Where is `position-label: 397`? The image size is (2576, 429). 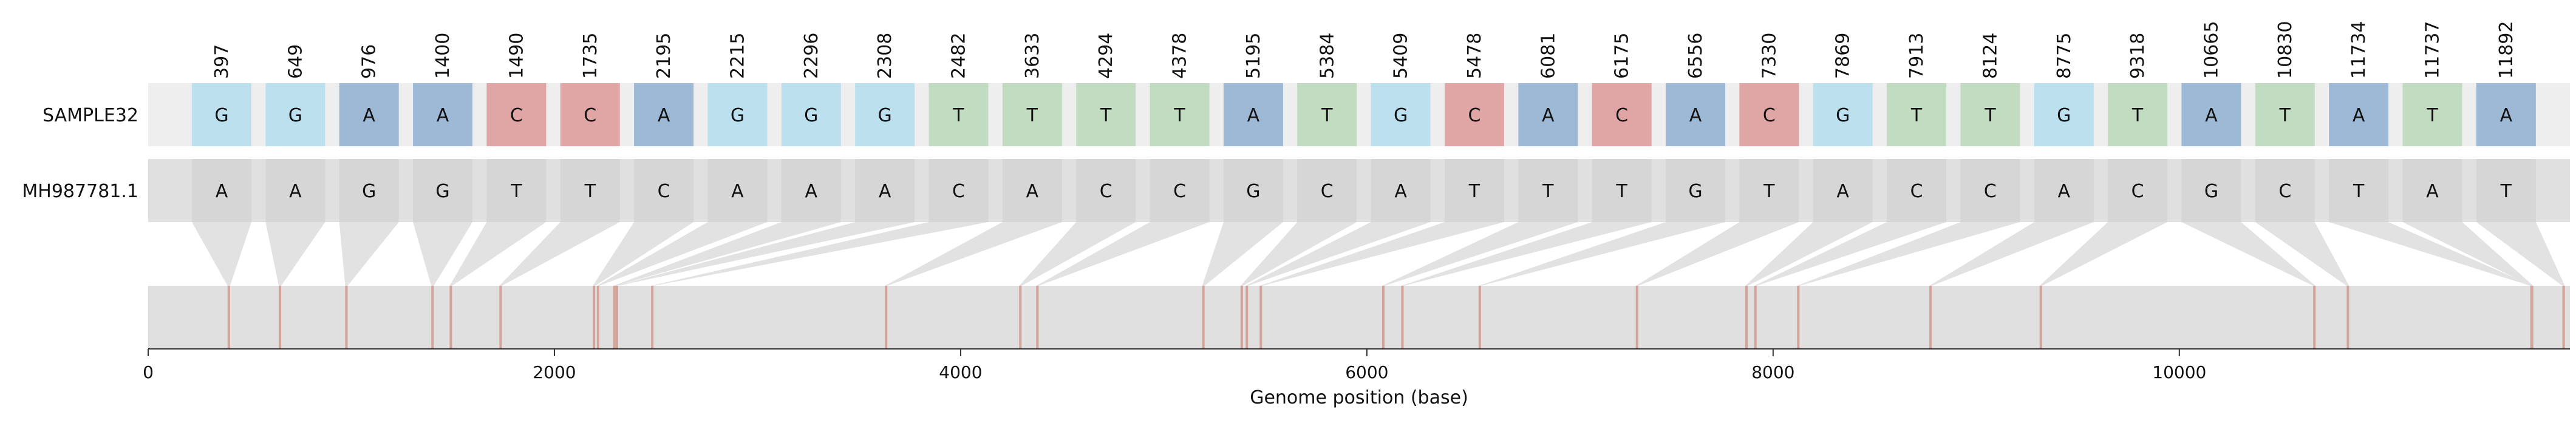 position-label: 397 is located at coordinates (222, 61).